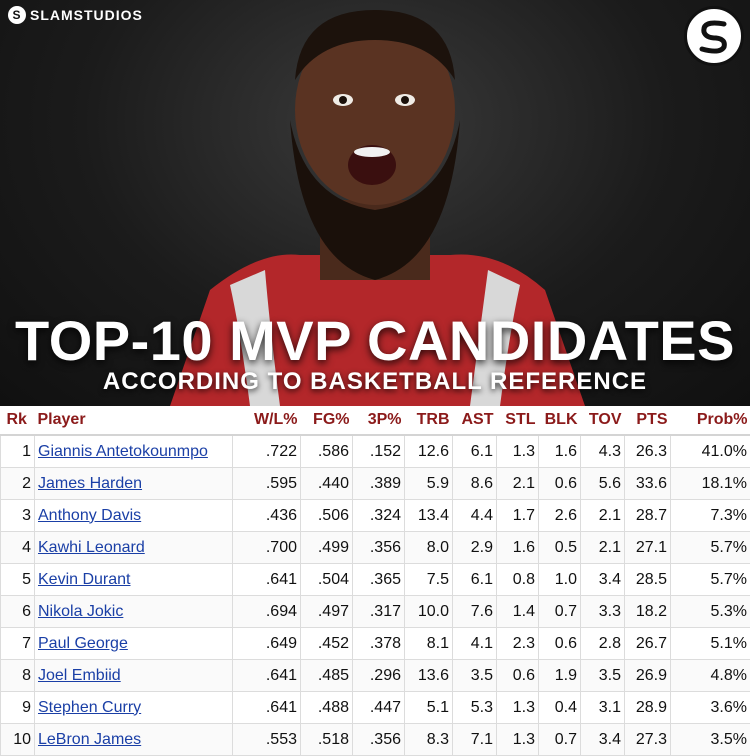 This screenshot has height=756, width=750. What do you see at coordinates (267, 612) in the screenshot?
I see `cell-wl: .694` at bounding box center [267, 612].